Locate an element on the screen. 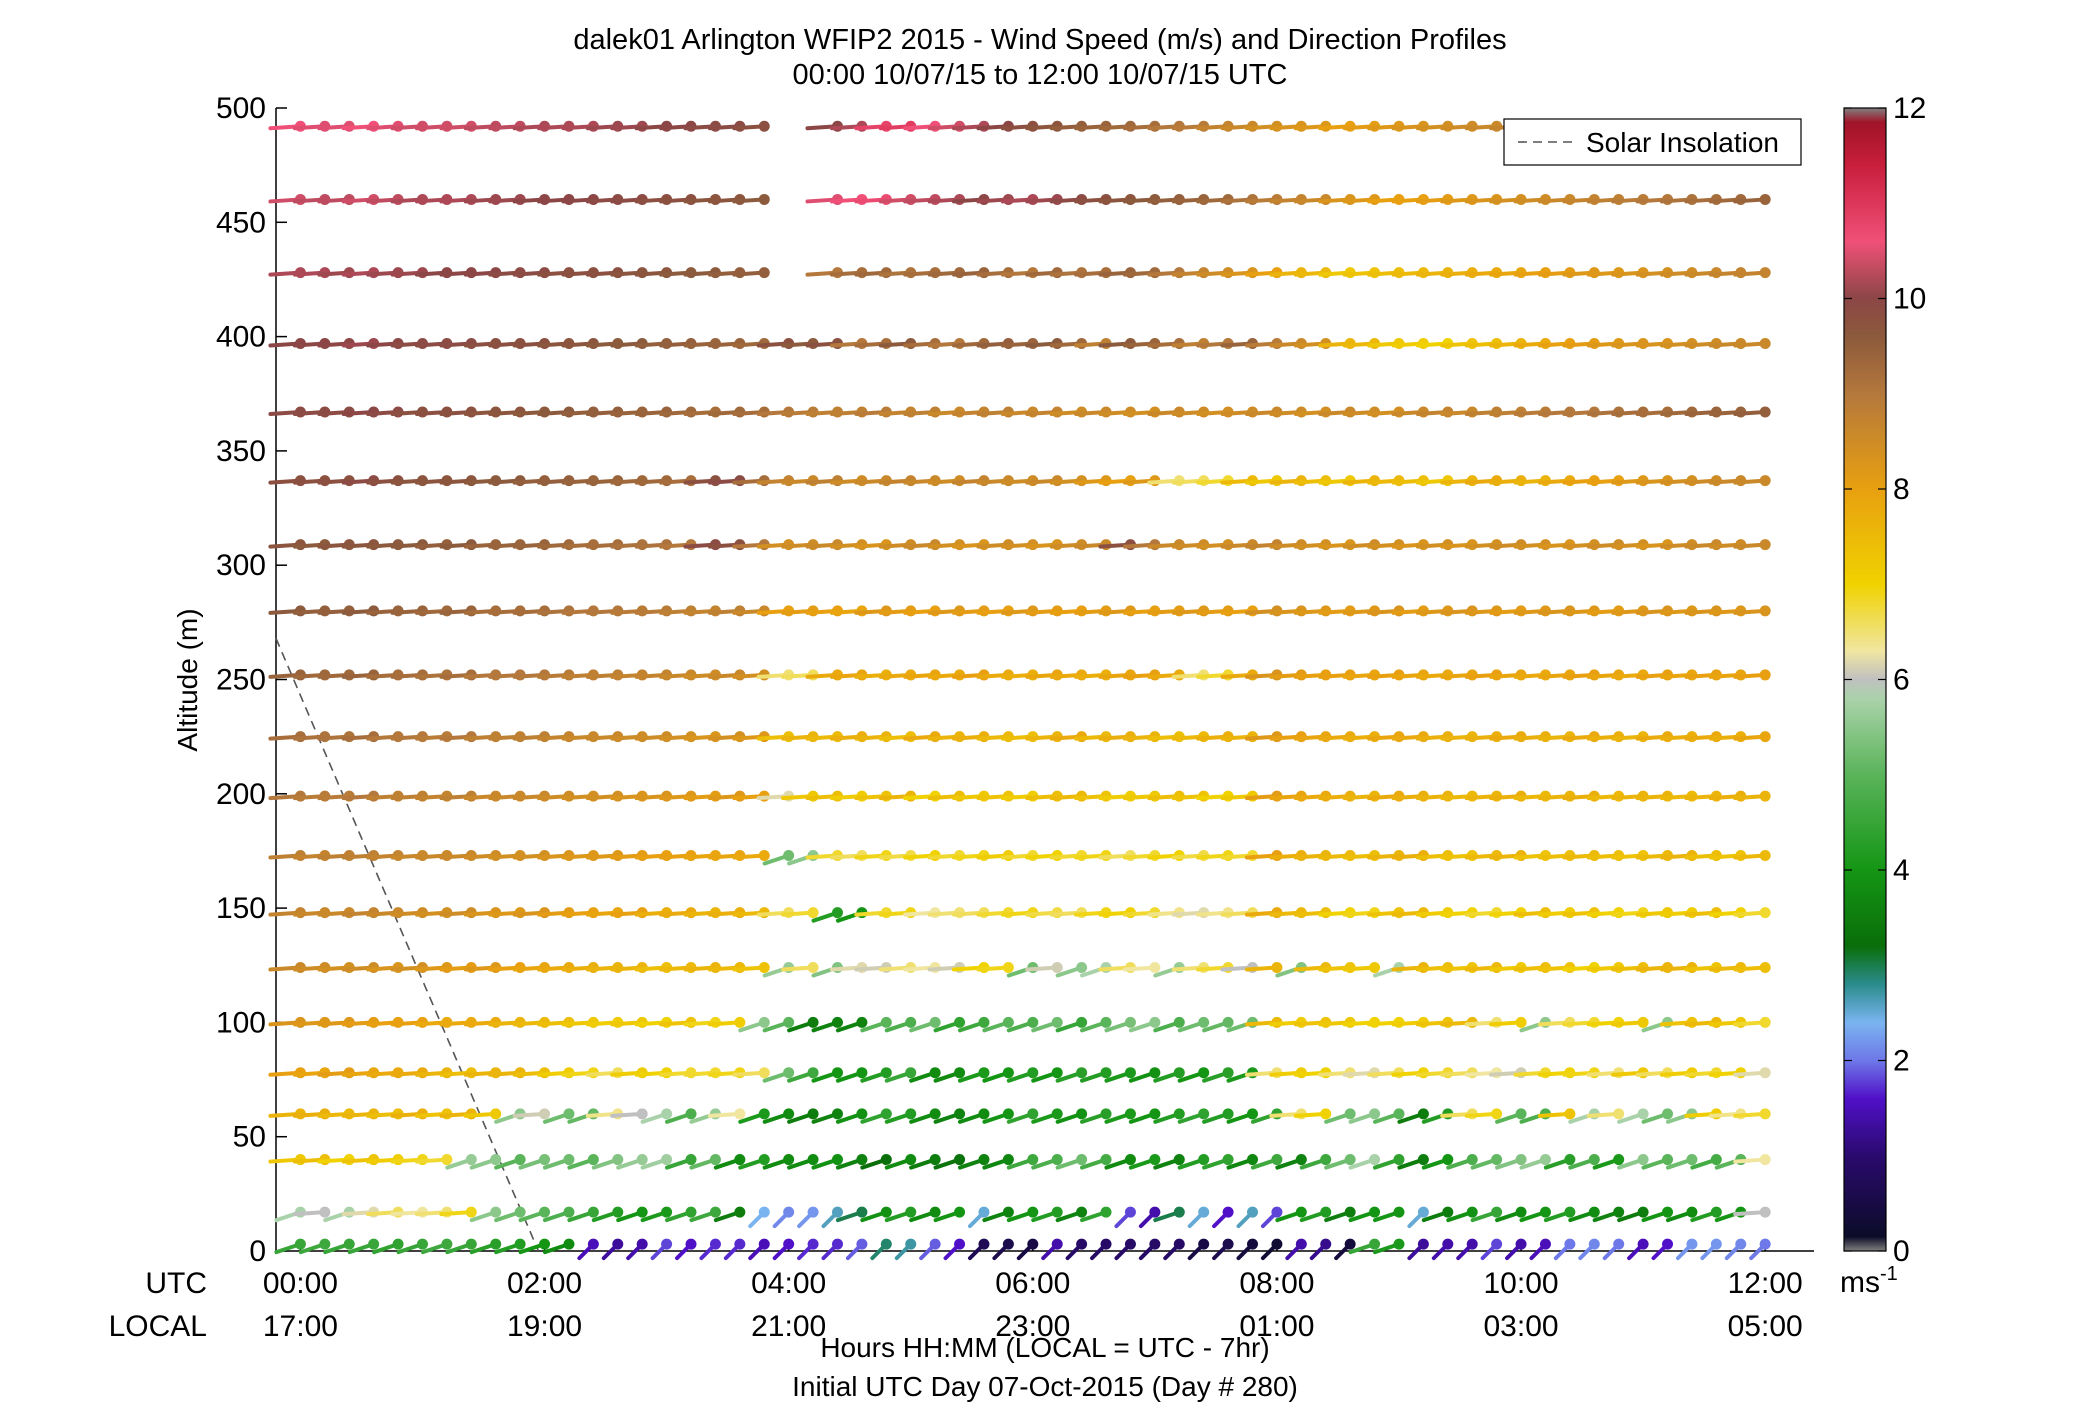 The image size is (2098, 1425). y-tick-label: 350 is located at coordinates (241, 451).